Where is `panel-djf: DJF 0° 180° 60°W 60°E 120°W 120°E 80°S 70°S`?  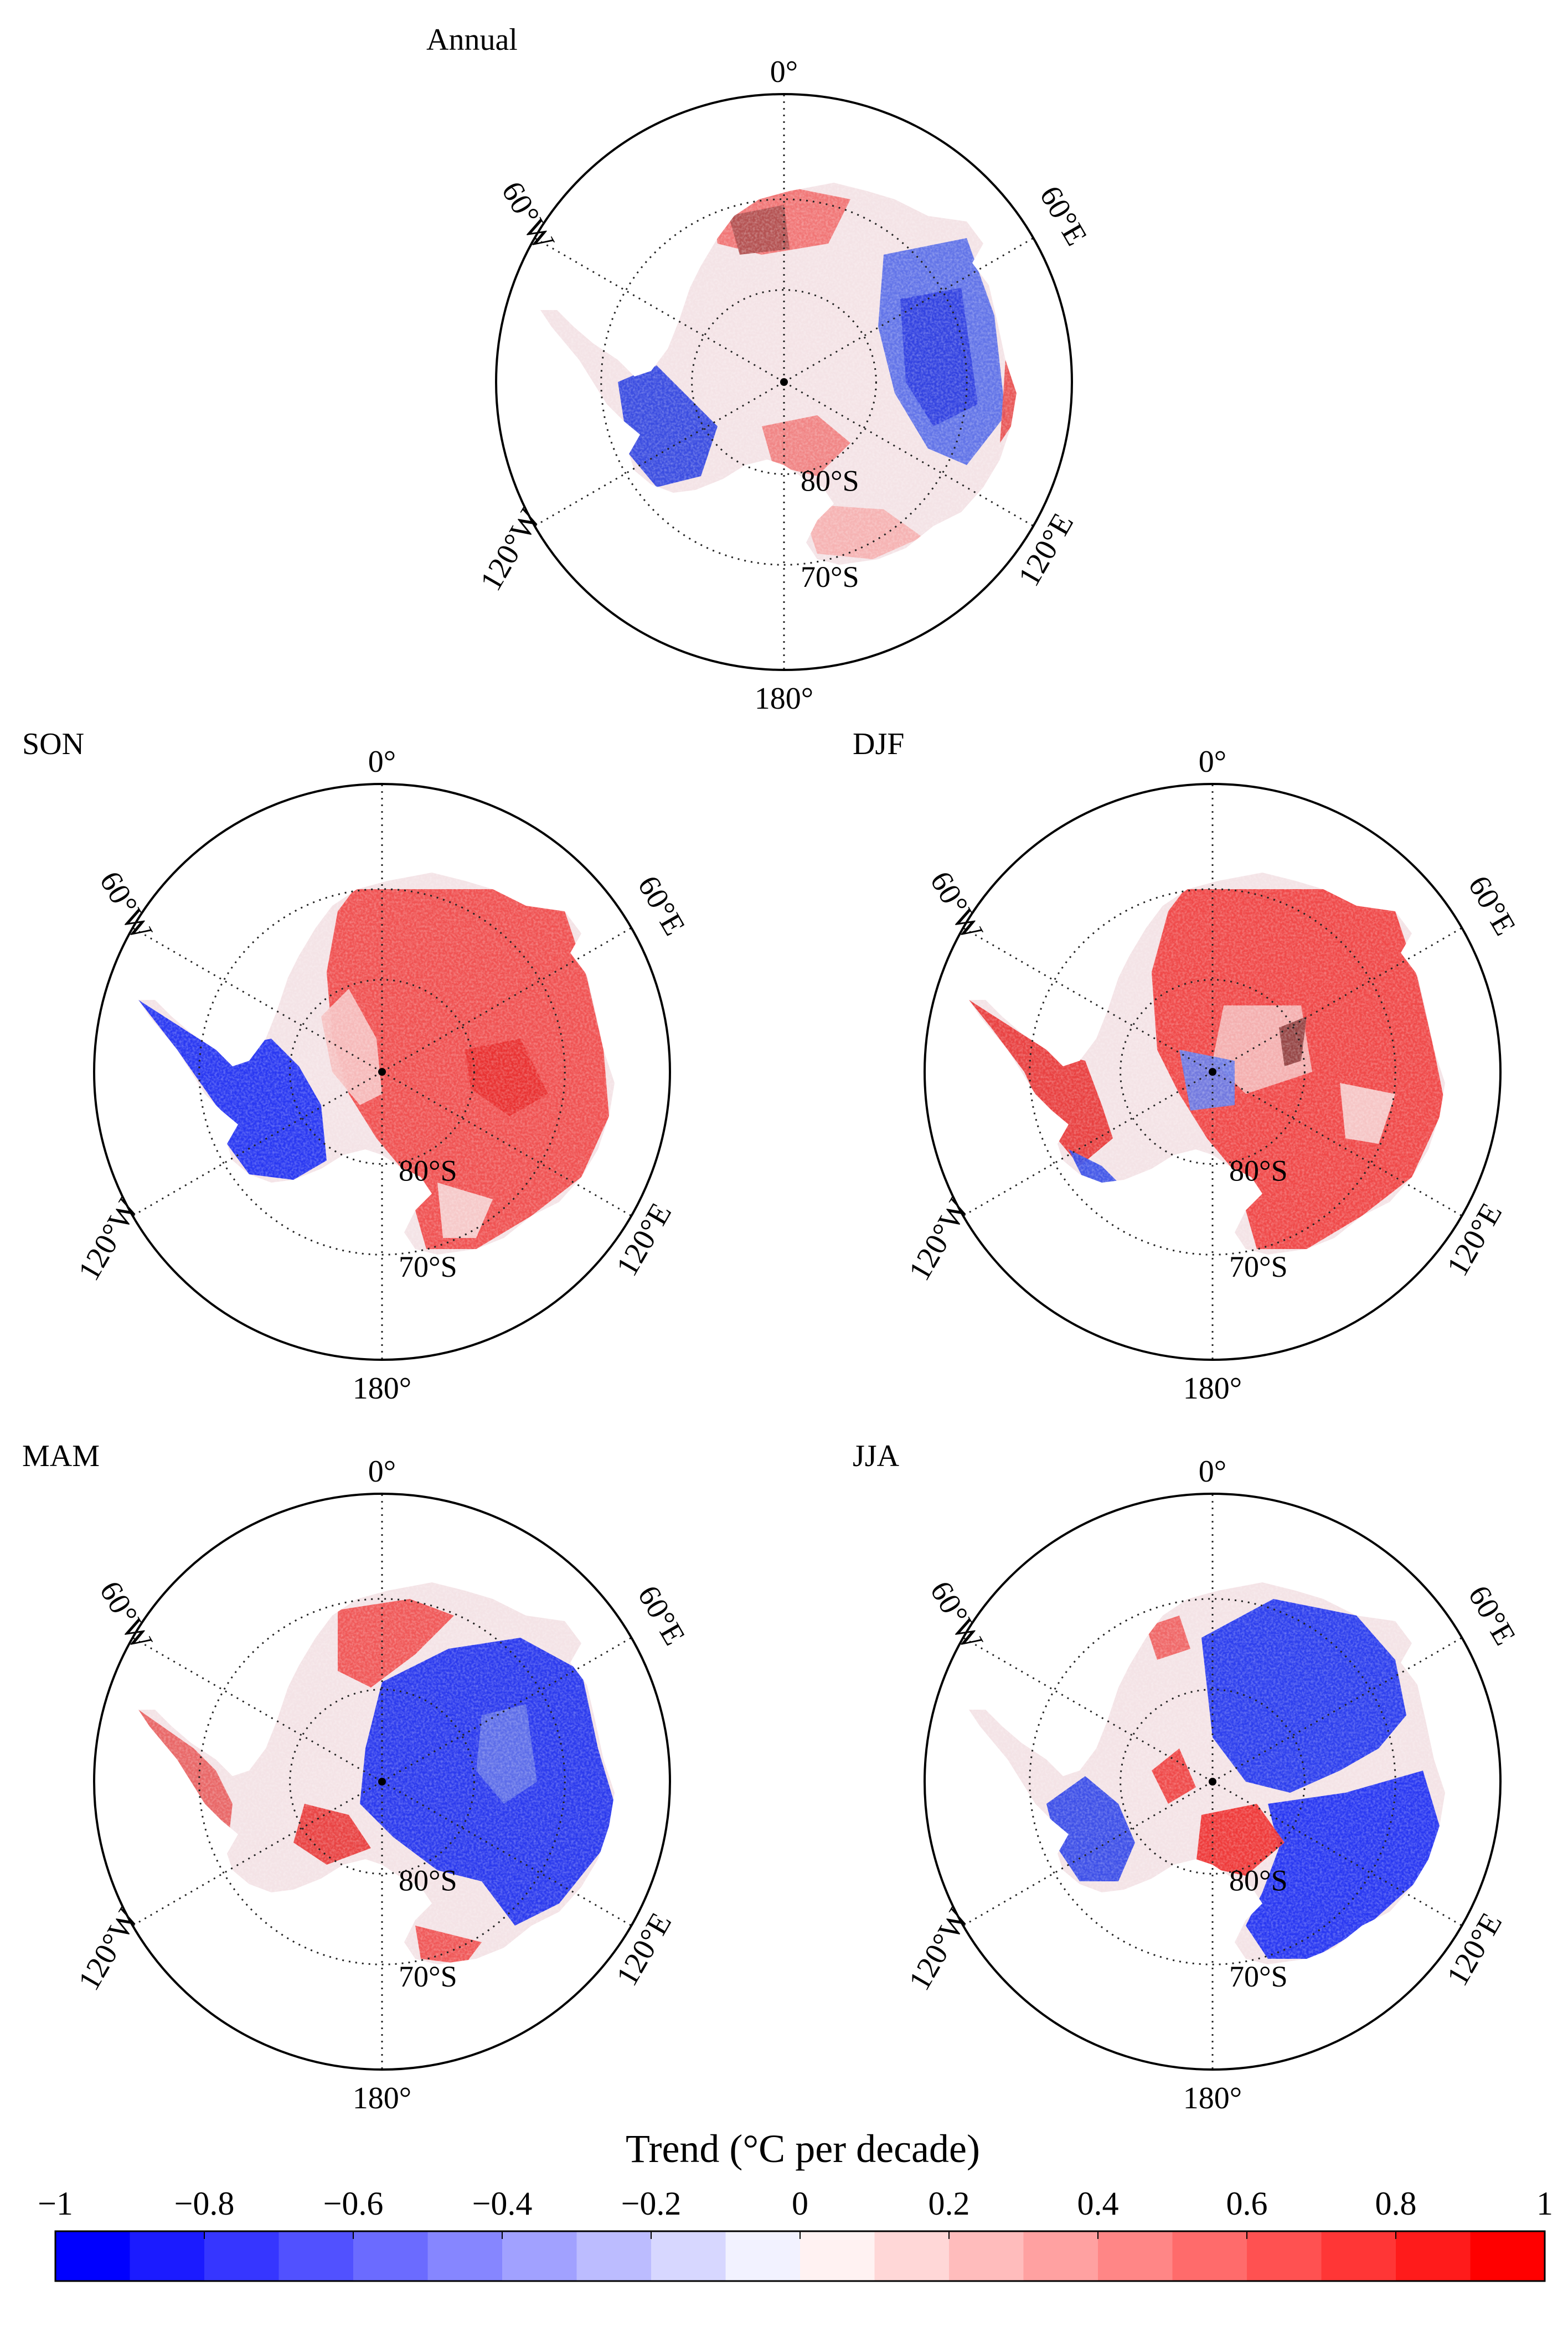
panel-djf: DJF 0° 180° 60°W 60°E 120°W 120°E 80°S 70°S is located at coordinates (1187, 1066).